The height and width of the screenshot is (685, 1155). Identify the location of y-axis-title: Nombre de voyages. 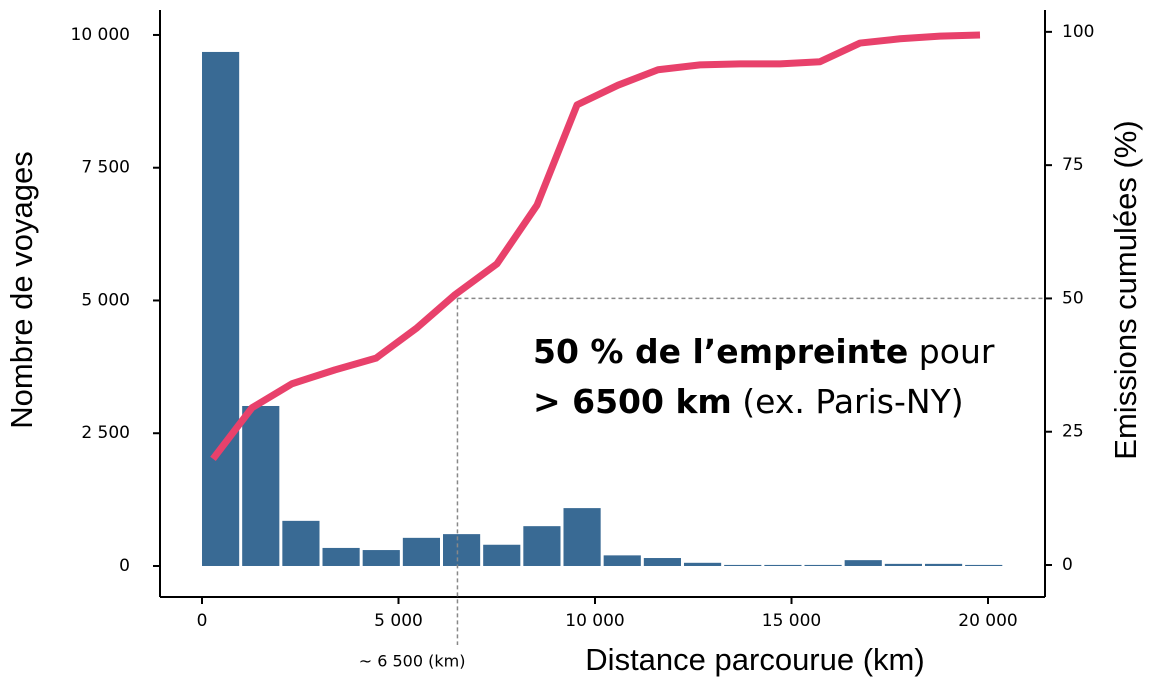
(21, 289).